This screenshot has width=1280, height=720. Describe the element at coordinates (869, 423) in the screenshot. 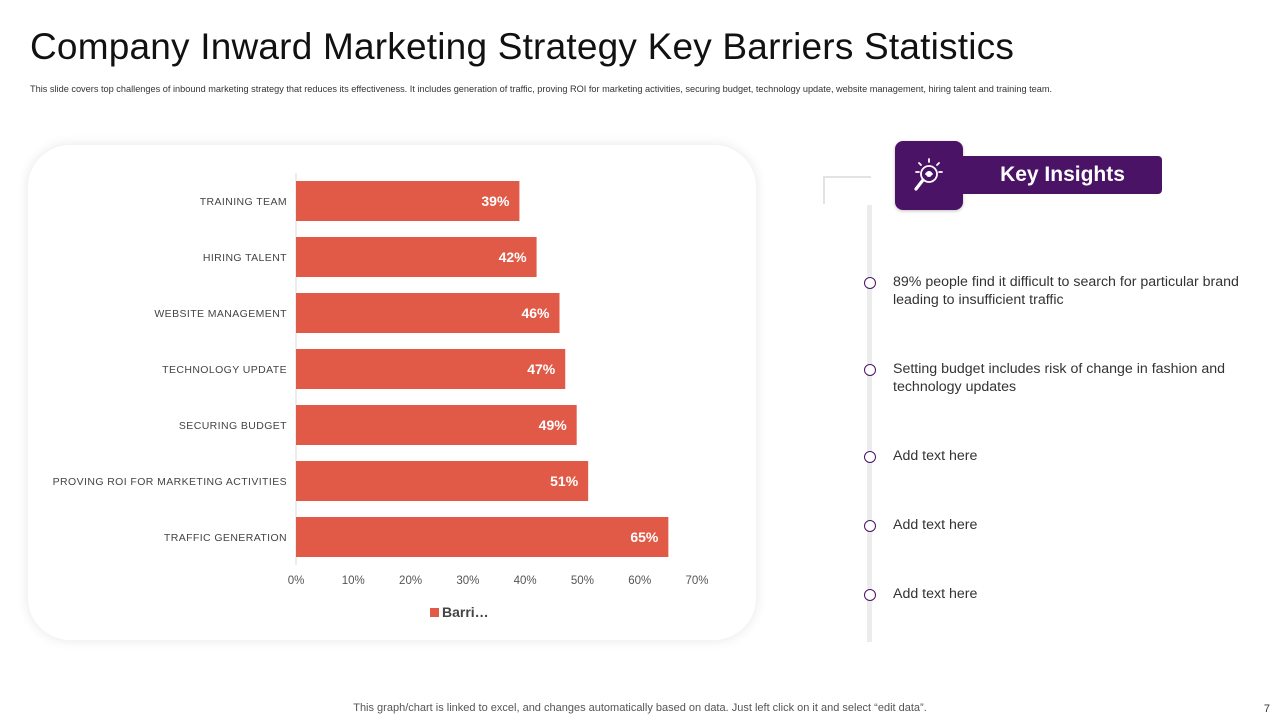

I see `timeline-line` at that location.